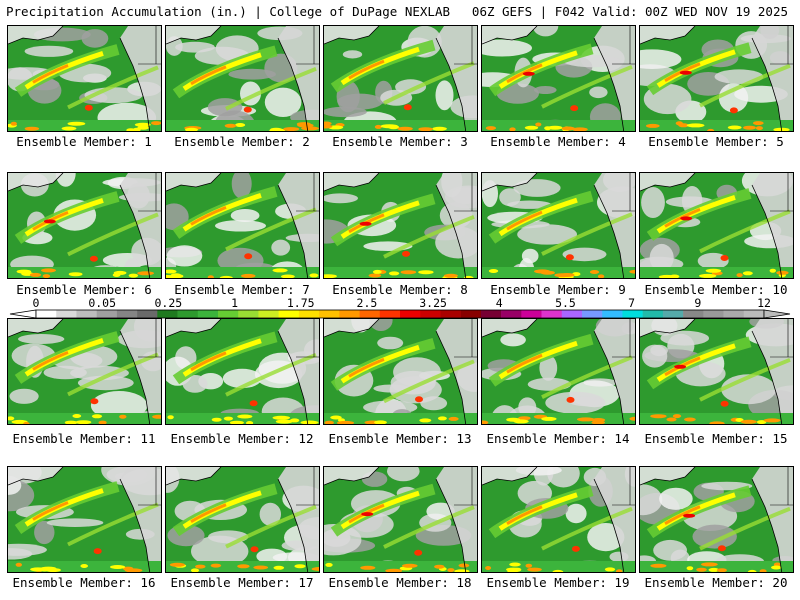 The height and width of the screenshot is (600, 800). I want to click on legend-tick-label: 2.5, so click(367, 303).